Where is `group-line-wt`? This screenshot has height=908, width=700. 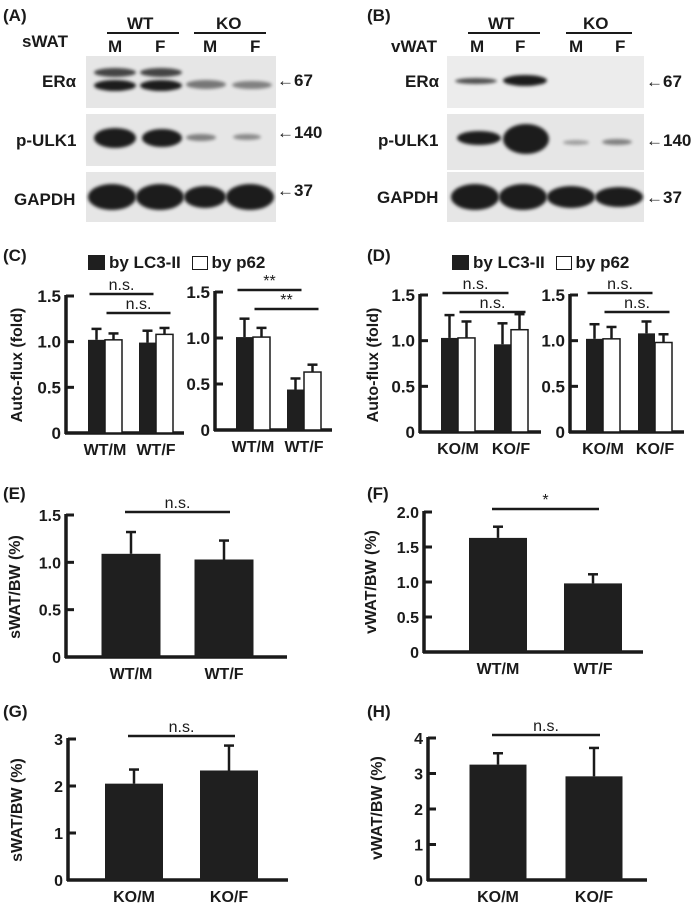 group-line-wt is located at coordinates (143, 33).